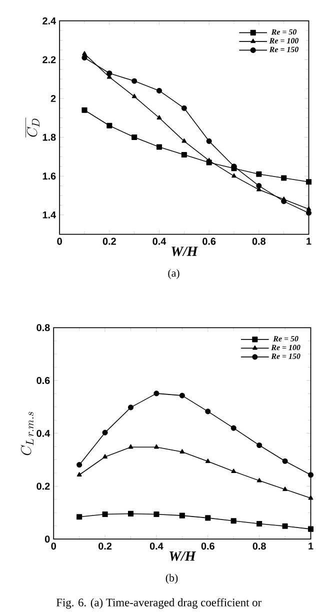 Image resolution: width=318 pixels, height=612 pixels. I want to click on y-axis-title: $C_{L\,r.m.s}$, so click(27, 434).